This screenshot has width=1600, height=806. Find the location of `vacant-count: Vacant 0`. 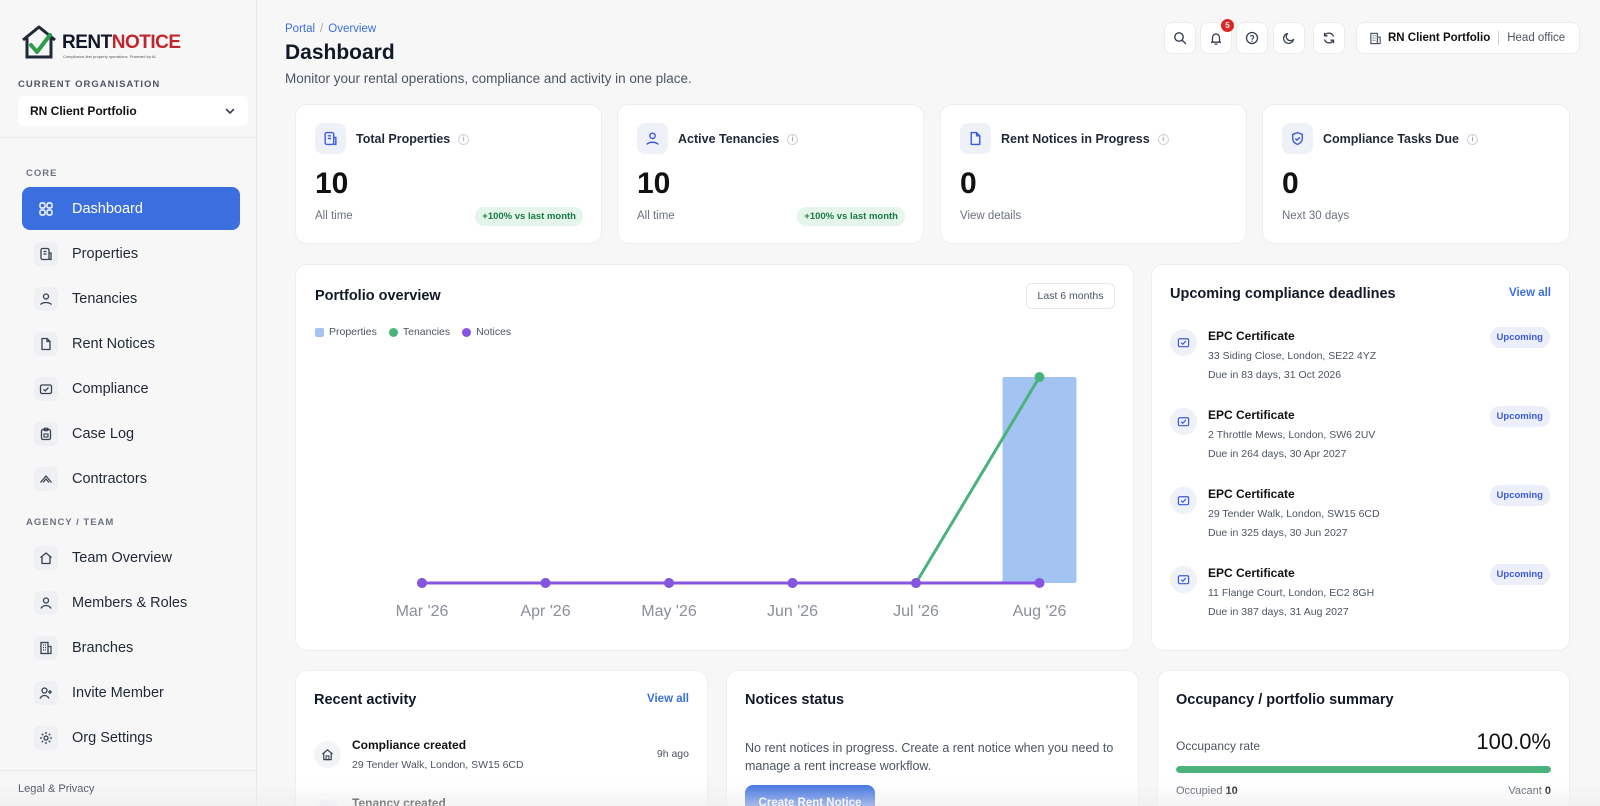

vacant-count: Vacant 0 is located at coordinates (1529, 791).